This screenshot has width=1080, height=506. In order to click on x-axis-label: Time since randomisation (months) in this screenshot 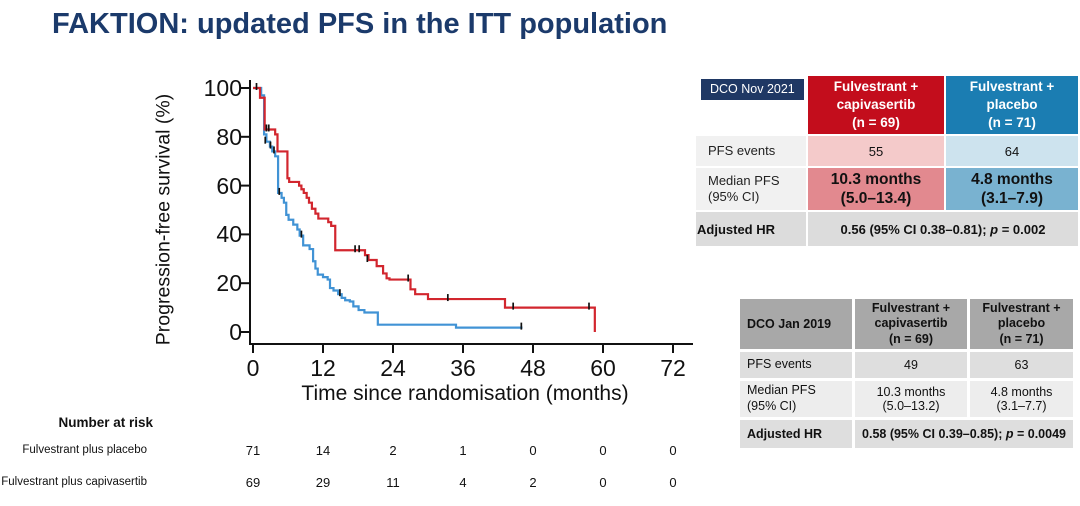, I will do `click(465, 393)`.